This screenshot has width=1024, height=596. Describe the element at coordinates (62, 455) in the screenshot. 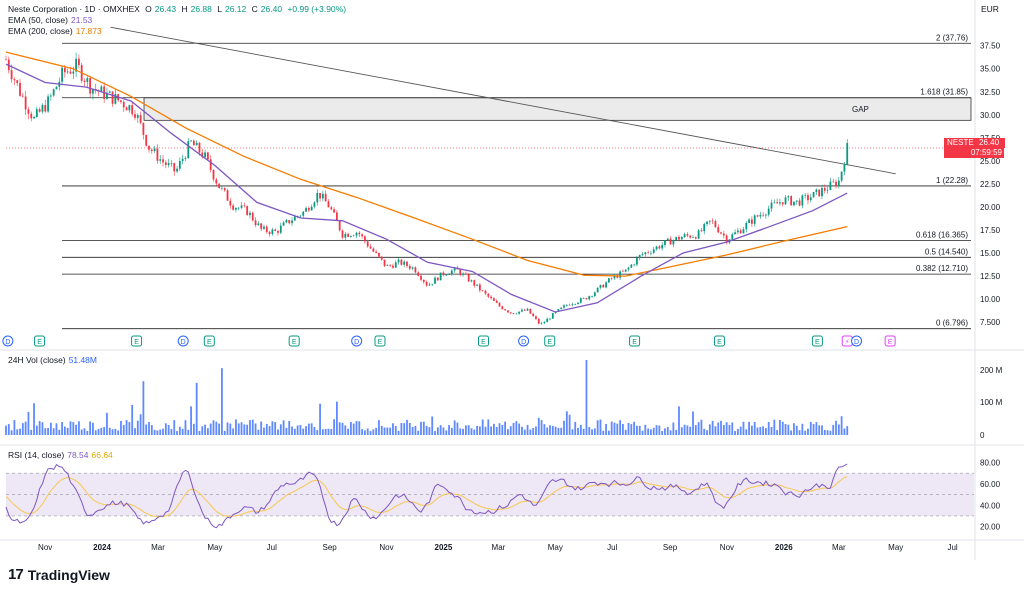

I see `rsi-legend: RSI (14, close) 78.54 66.64` at that location.